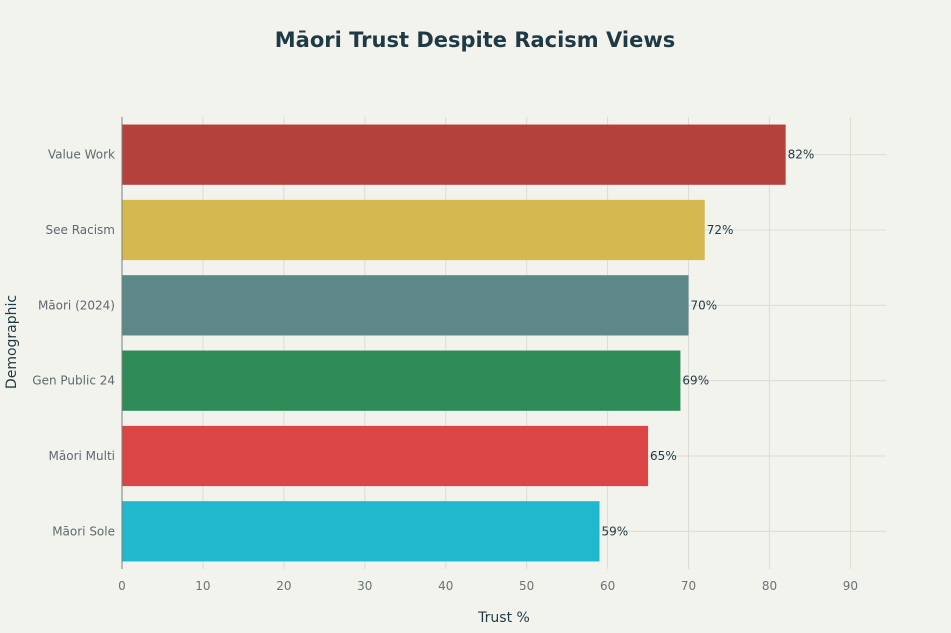 This screenshot has height=633, width=951. I want to click on category-label: Māori Multi, so click(82, 456).